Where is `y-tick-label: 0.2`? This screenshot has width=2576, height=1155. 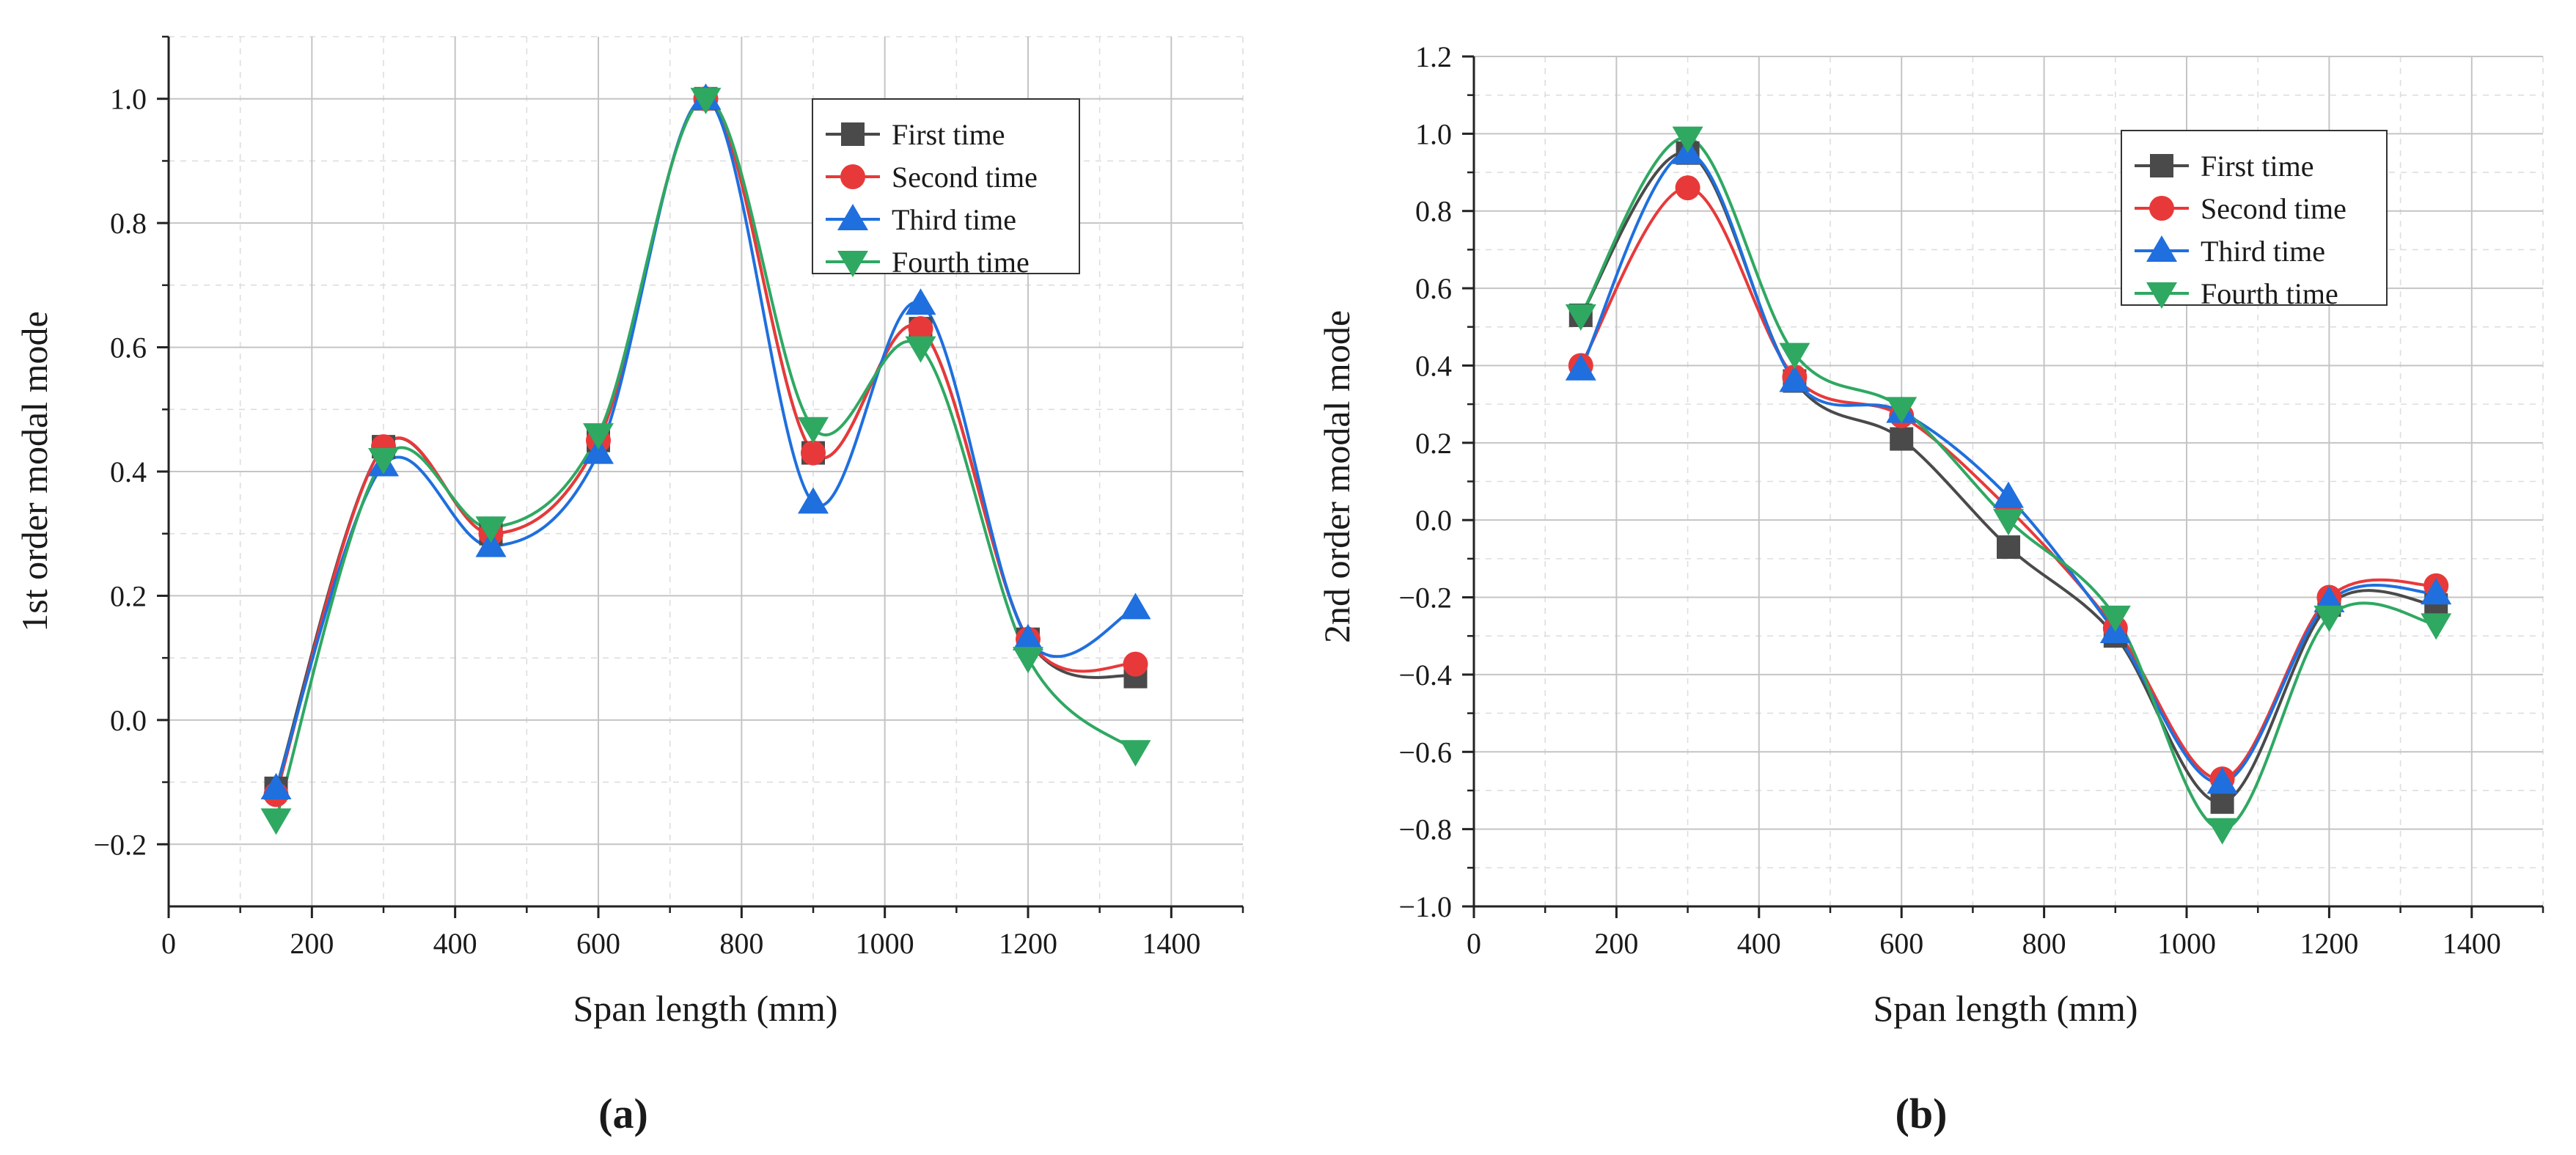
y-tick-label: 0.2 is located at coordinates (1434, 443).